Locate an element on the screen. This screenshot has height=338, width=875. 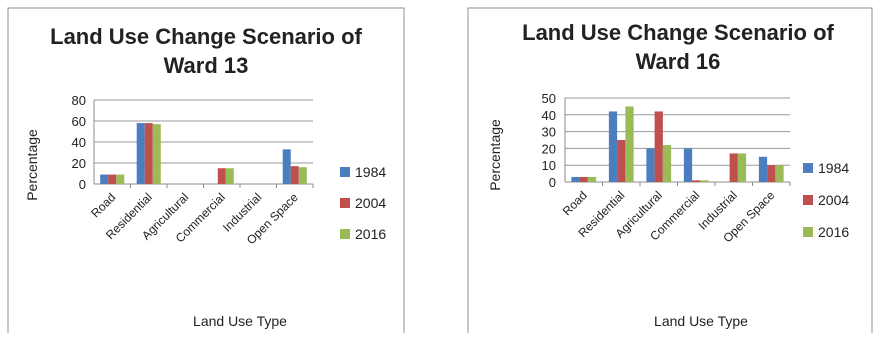
y-tick-label: 80 is located at coordinates (79, 100).